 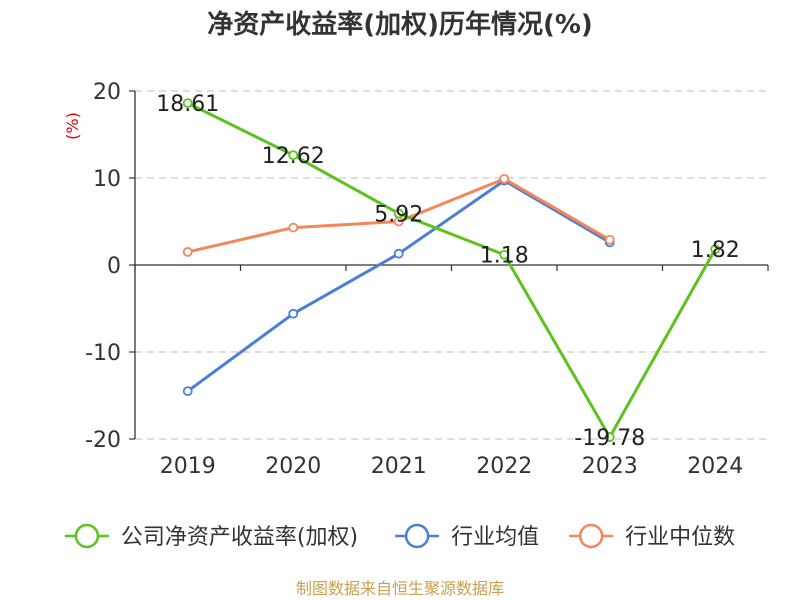 I want to click on y-tick-label-20: 20, so click(x=107, y=92).